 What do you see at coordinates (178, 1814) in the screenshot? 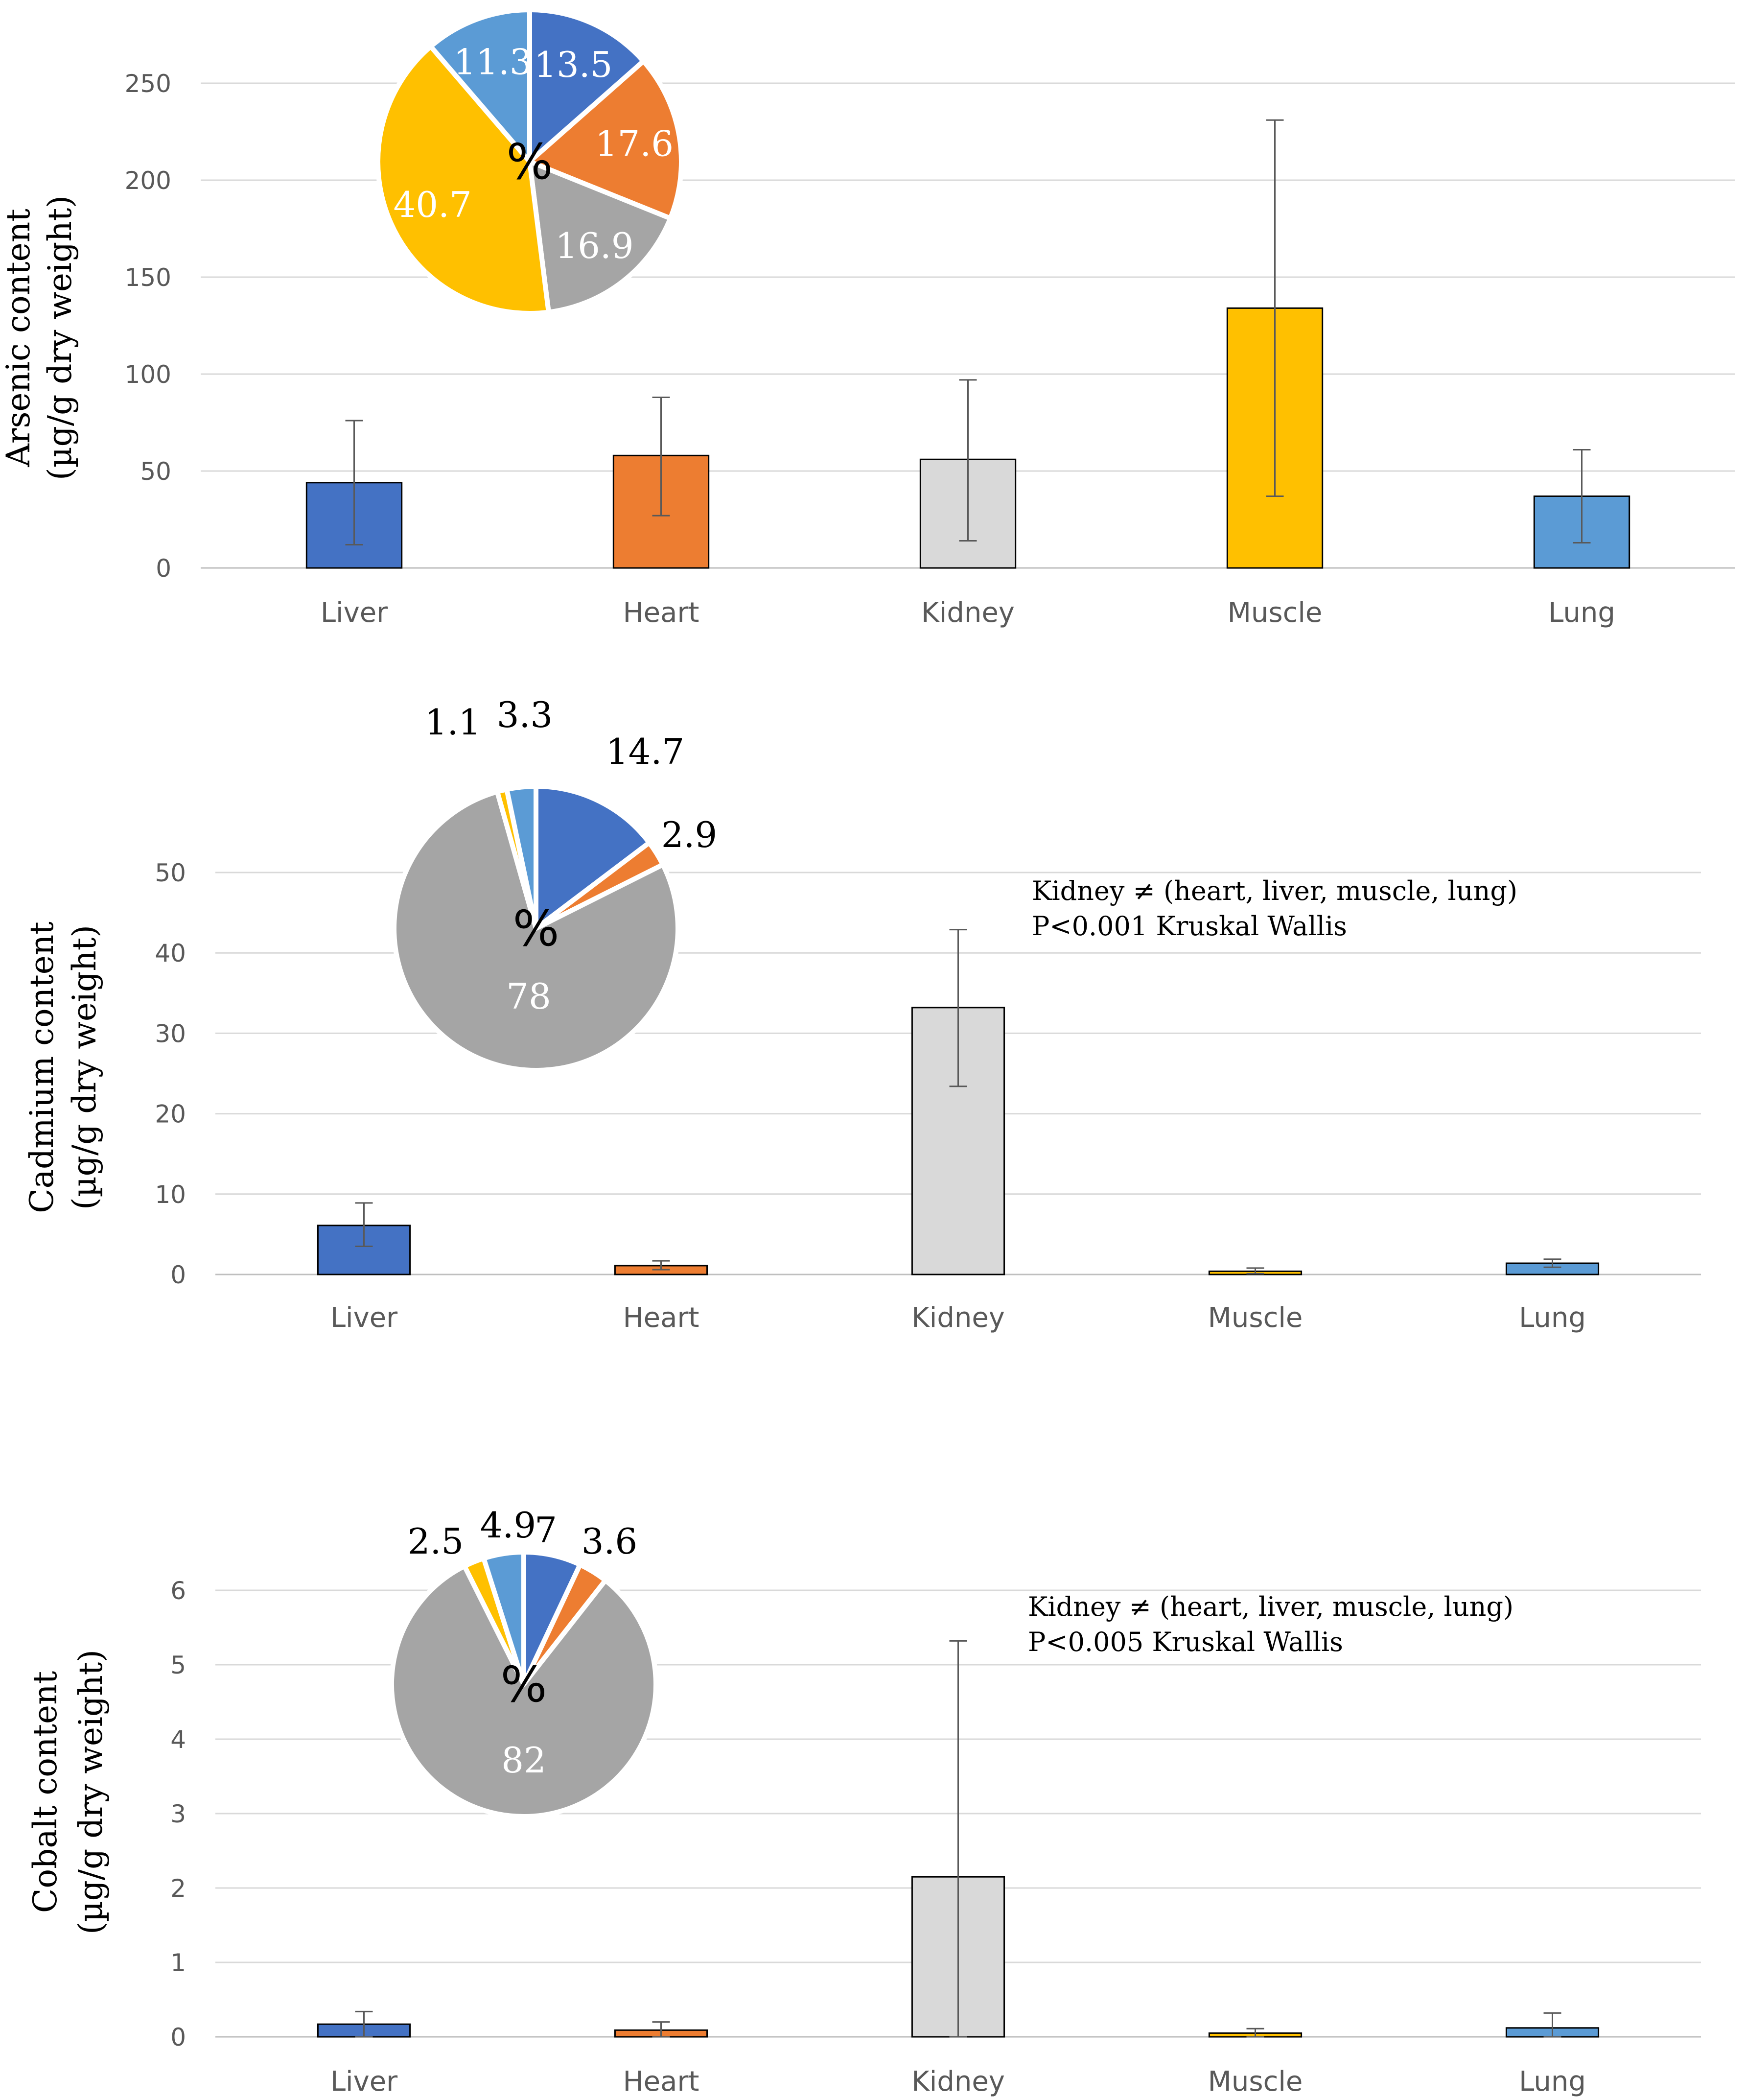
I see `y-tick-label: 3` at bounding box center [178, 1814].